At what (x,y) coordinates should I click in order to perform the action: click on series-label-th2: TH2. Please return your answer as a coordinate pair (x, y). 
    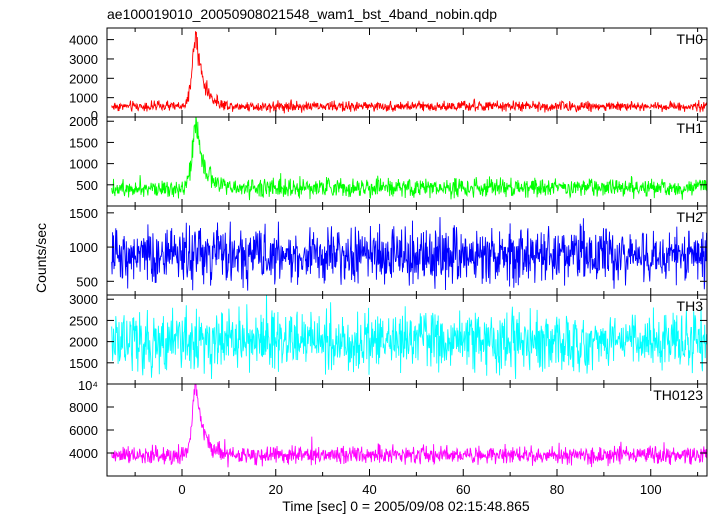
    Looking at the image, I should click on (690, 217).